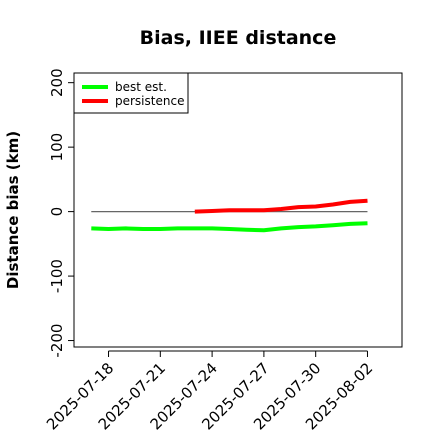 The image size is (440, 440). I want to click on y-tick-label: -100, so click(57, 276).